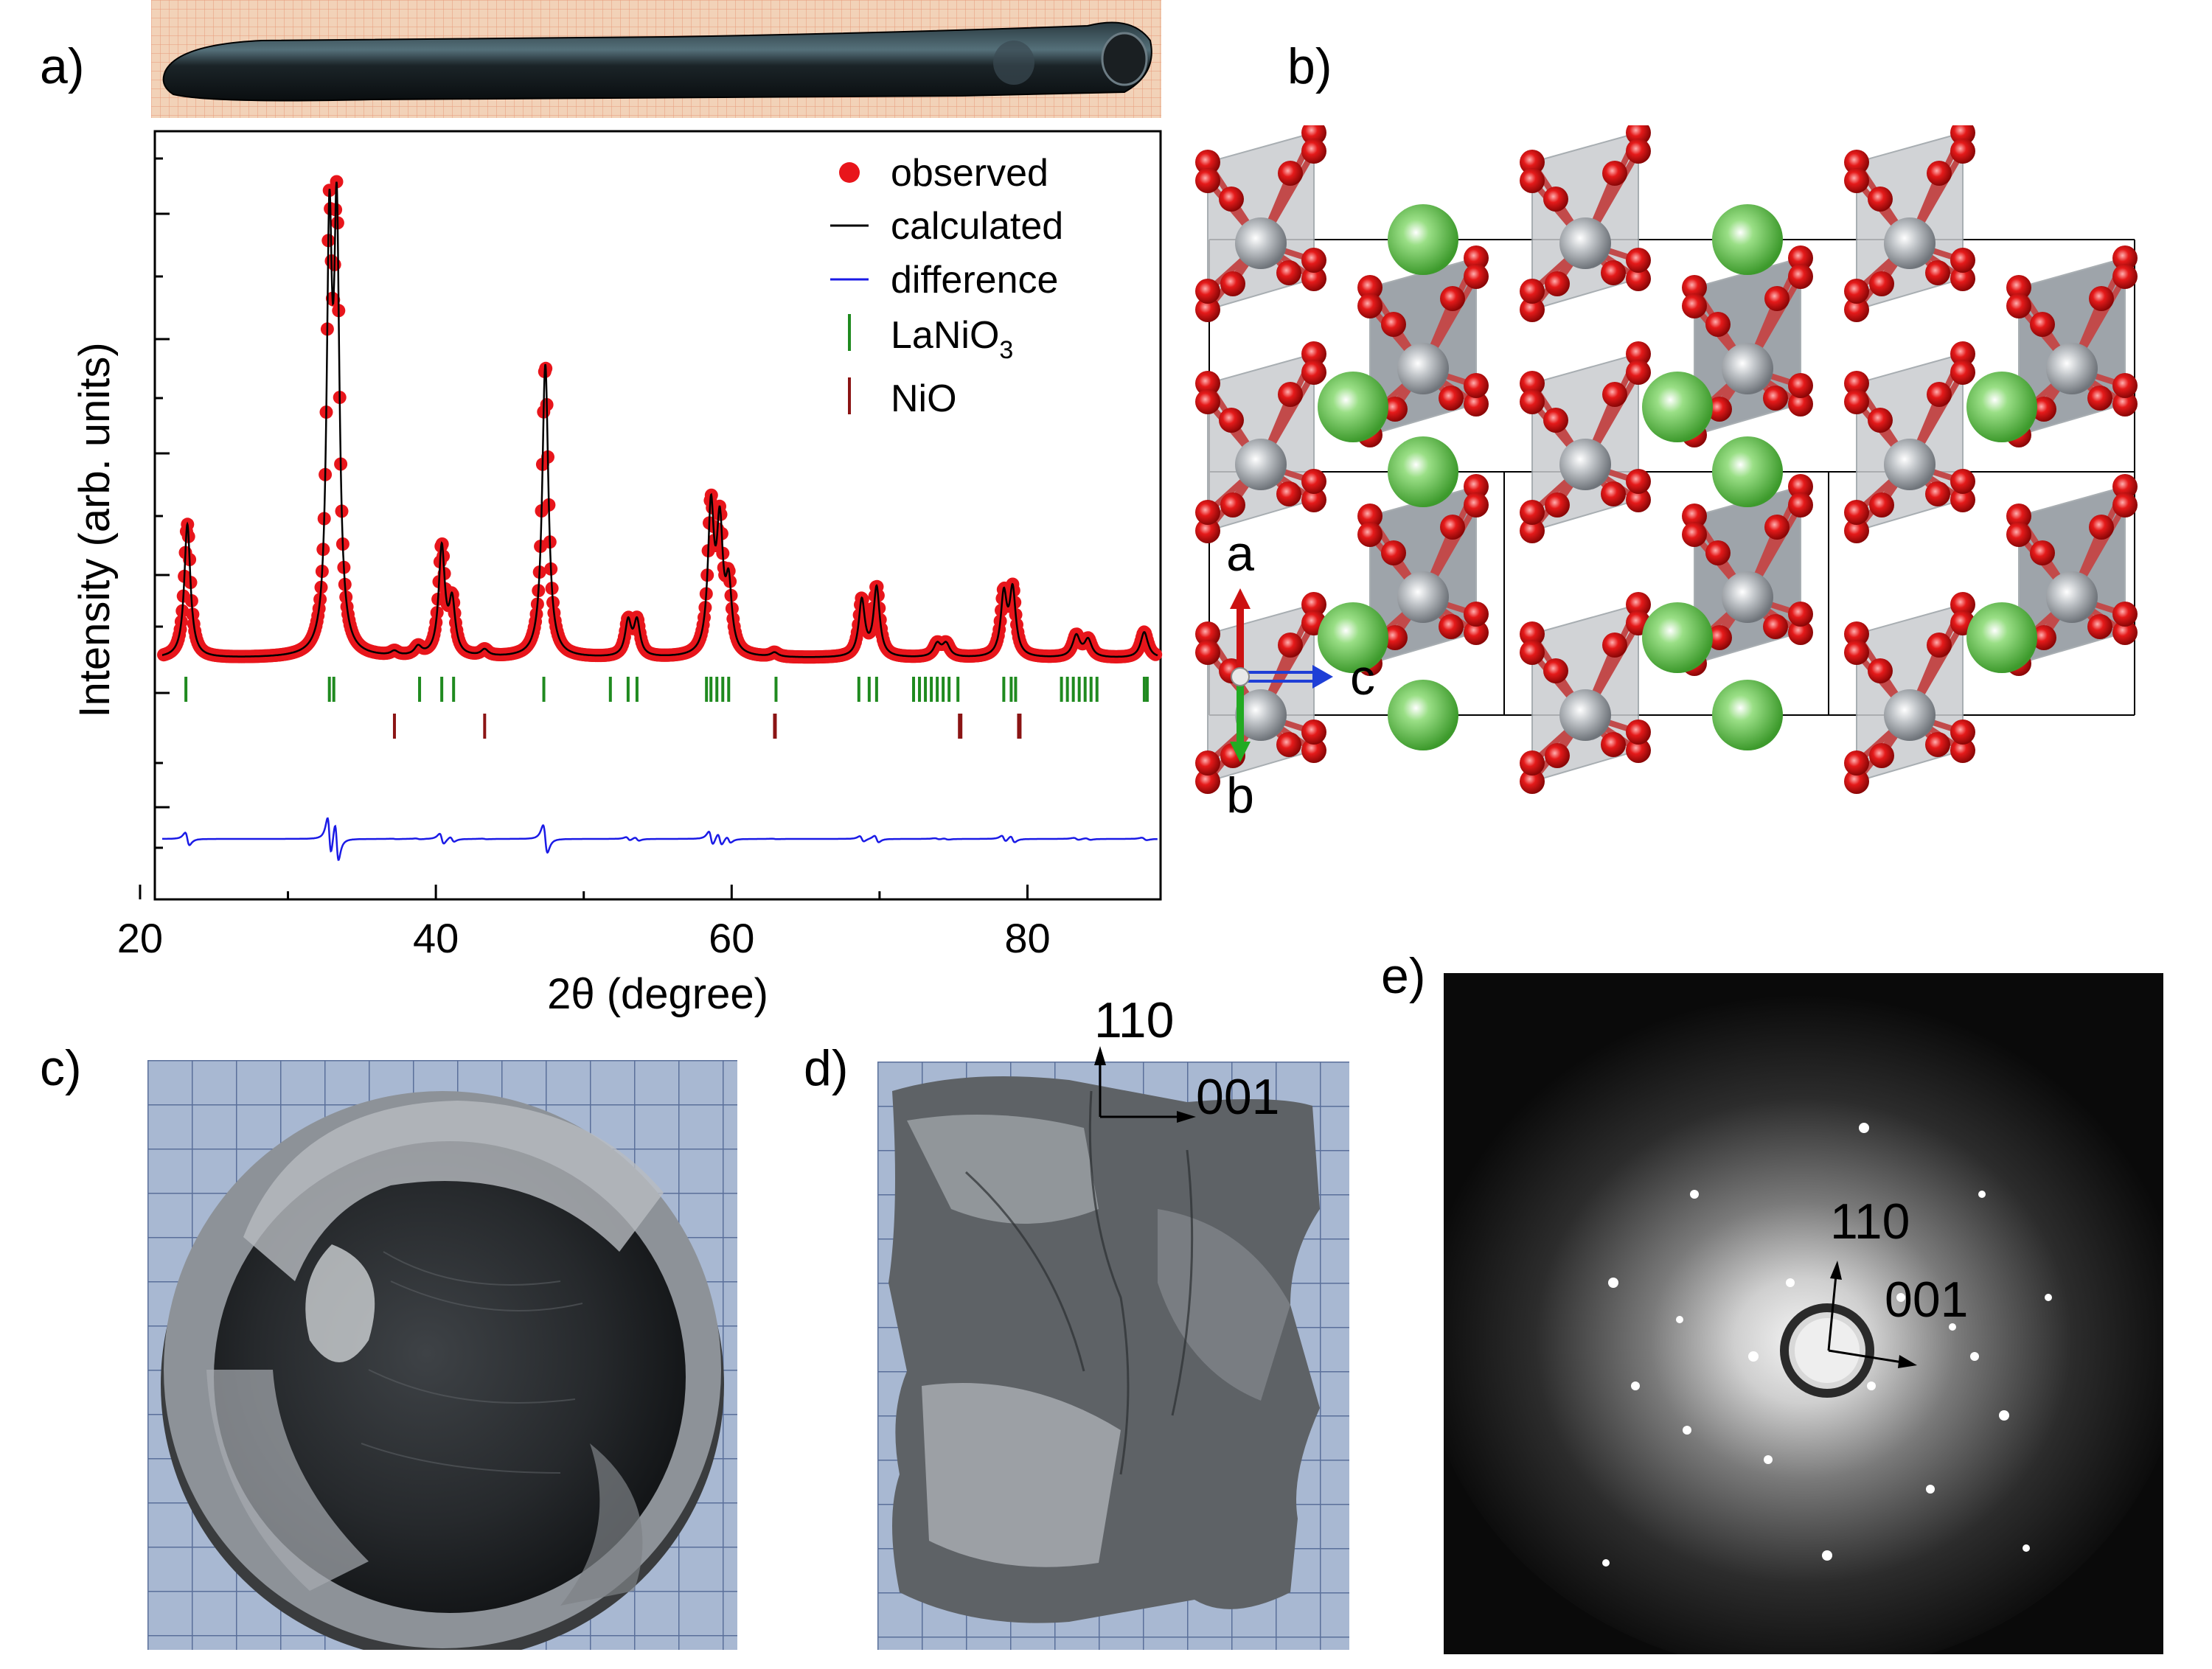  I want to click on legend-label: difference, so click(974, 280).